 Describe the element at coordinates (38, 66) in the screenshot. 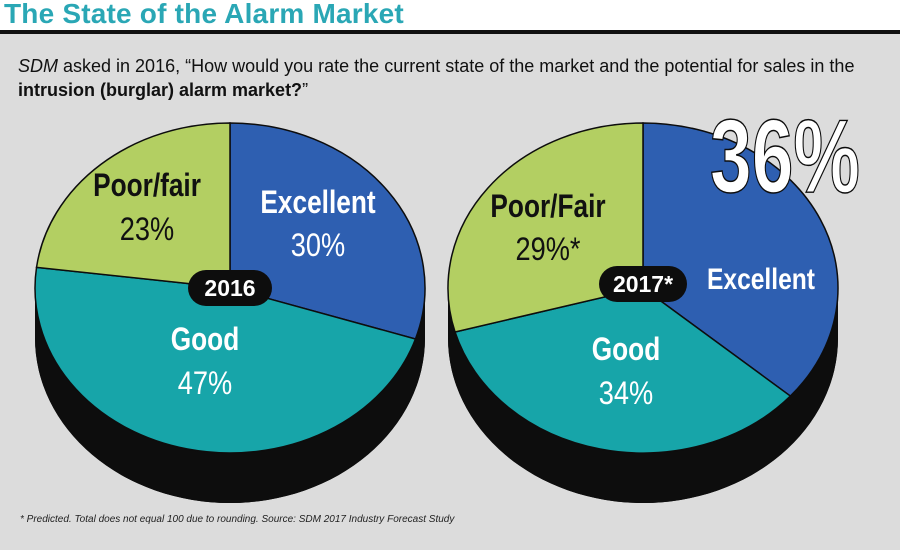

I see `question-source: SDM` at that location.